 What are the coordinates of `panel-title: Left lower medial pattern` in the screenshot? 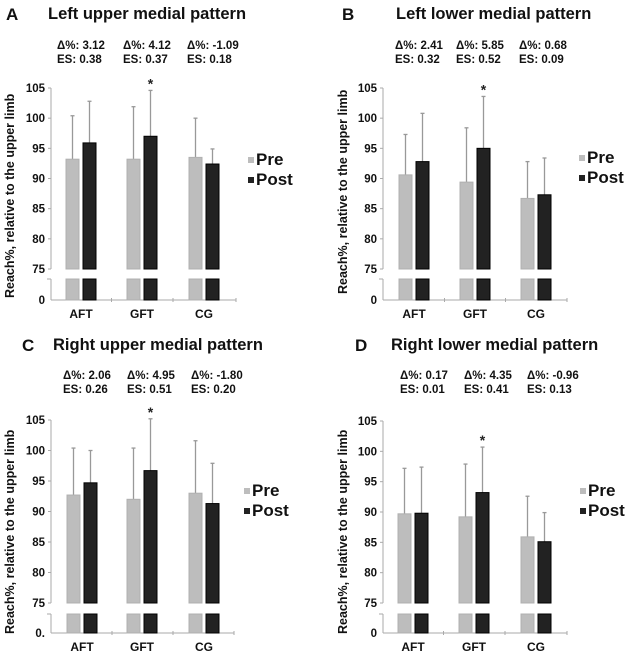 It's located at (494, 14).